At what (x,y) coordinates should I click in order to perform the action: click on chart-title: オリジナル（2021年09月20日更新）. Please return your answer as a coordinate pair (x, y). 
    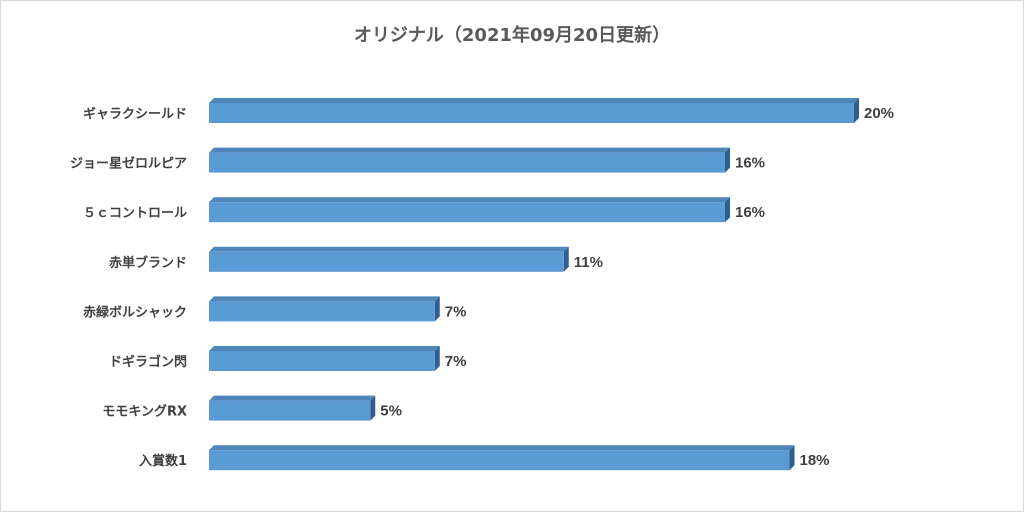
    Looking at the image, I should click on (512, 35).